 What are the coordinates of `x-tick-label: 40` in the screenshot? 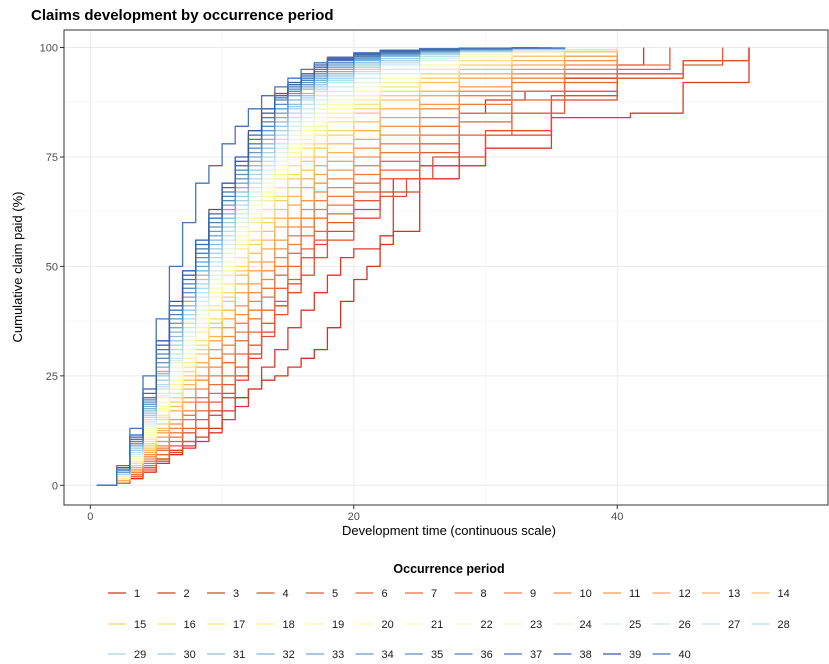 It's located at (617, 517).